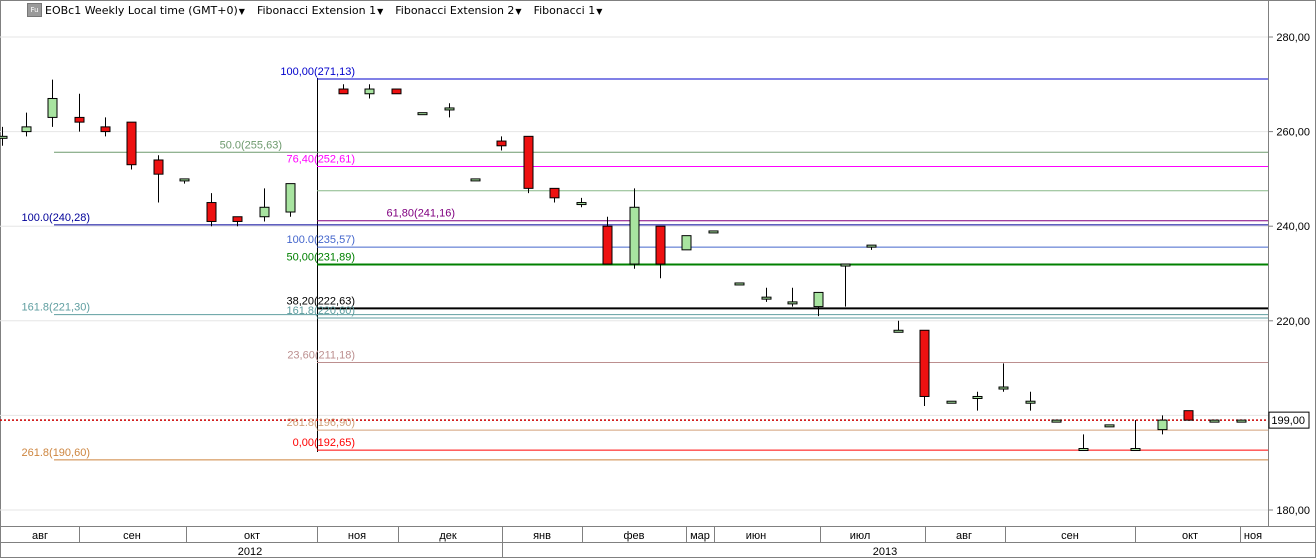  I want to click on month-label: авг, so click(40, 536).